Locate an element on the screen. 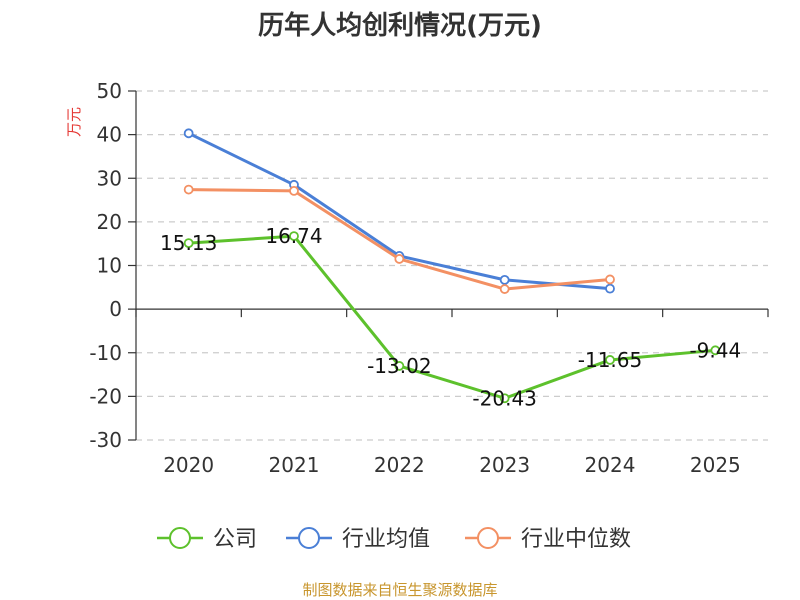  y-tick-label: 40 is located at coordinates (109, 135).